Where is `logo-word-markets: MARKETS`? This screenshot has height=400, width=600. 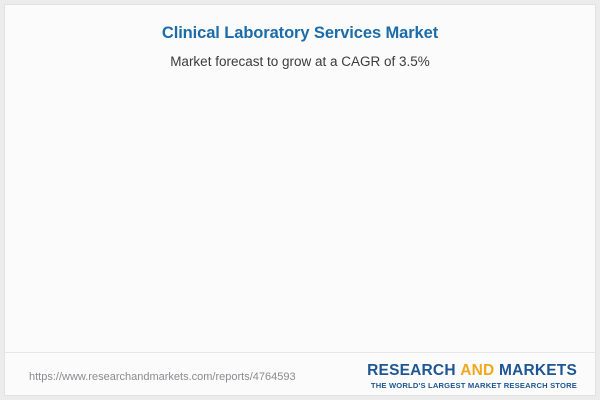
logo-word-markets: MARKETS is located at coordinates (537, 370).